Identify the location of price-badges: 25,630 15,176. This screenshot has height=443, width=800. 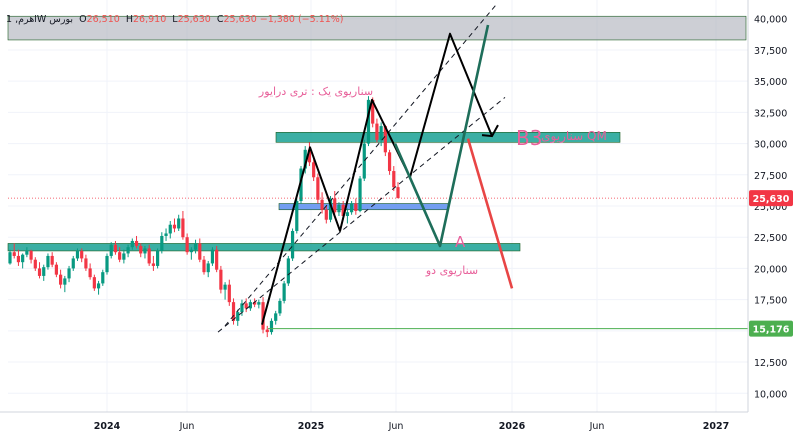
(771, 263).